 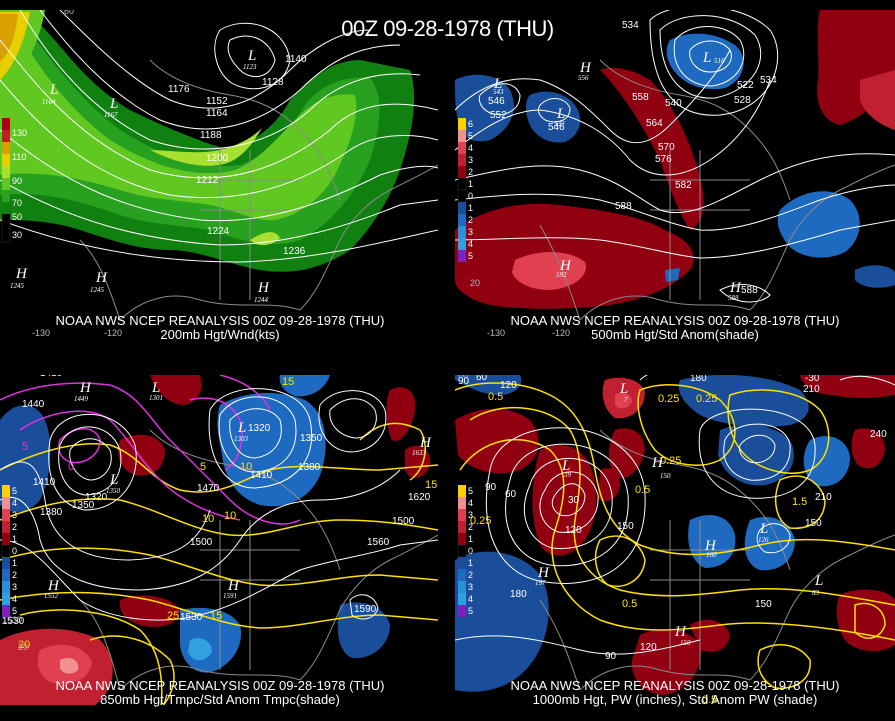 I want to click on anom-neg-east, so click(x=271, y=450).